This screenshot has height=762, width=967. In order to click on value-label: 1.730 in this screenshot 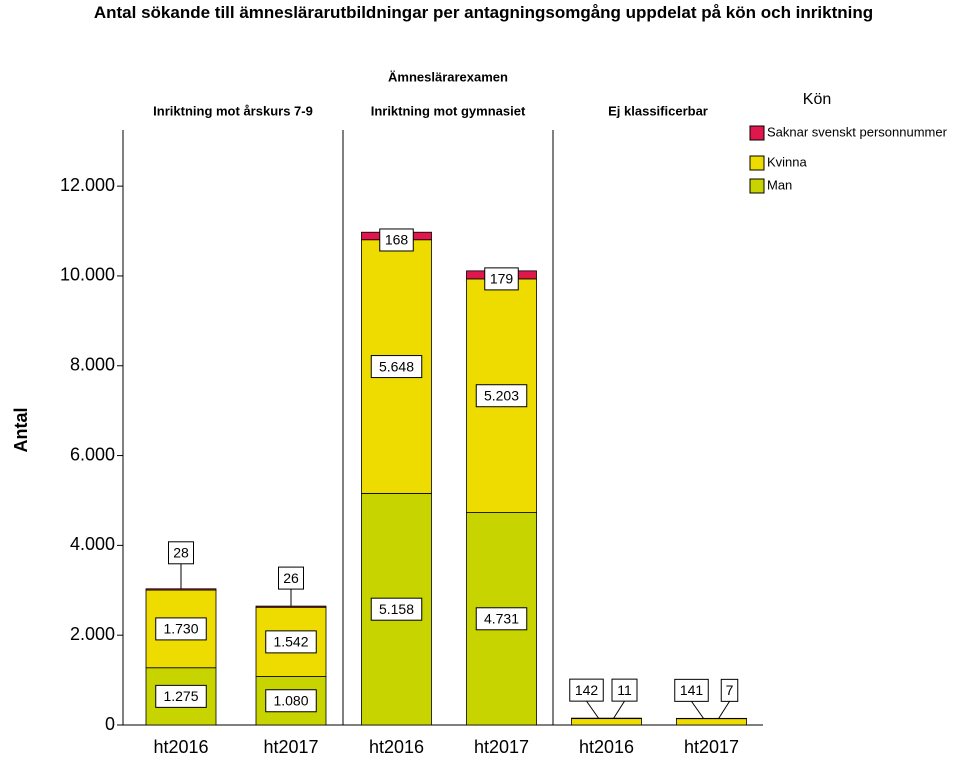, I will do `click(180, 629)`.